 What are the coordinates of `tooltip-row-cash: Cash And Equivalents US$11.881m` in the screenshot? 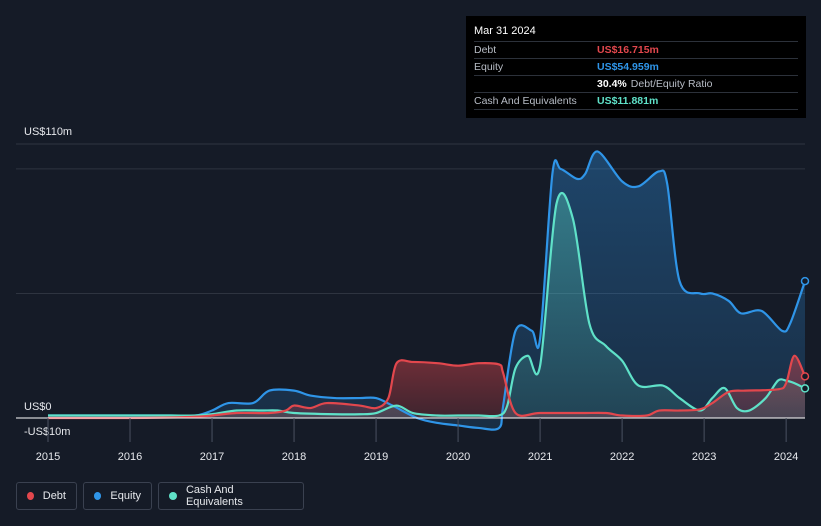 It's located at (636, 101).